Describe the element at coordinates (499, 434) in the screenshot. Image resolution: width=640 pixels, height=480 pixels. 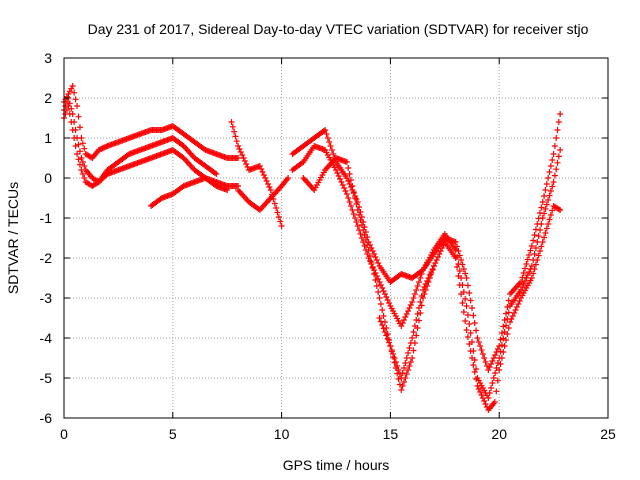
I see `x-tick-label: 20` at that location.